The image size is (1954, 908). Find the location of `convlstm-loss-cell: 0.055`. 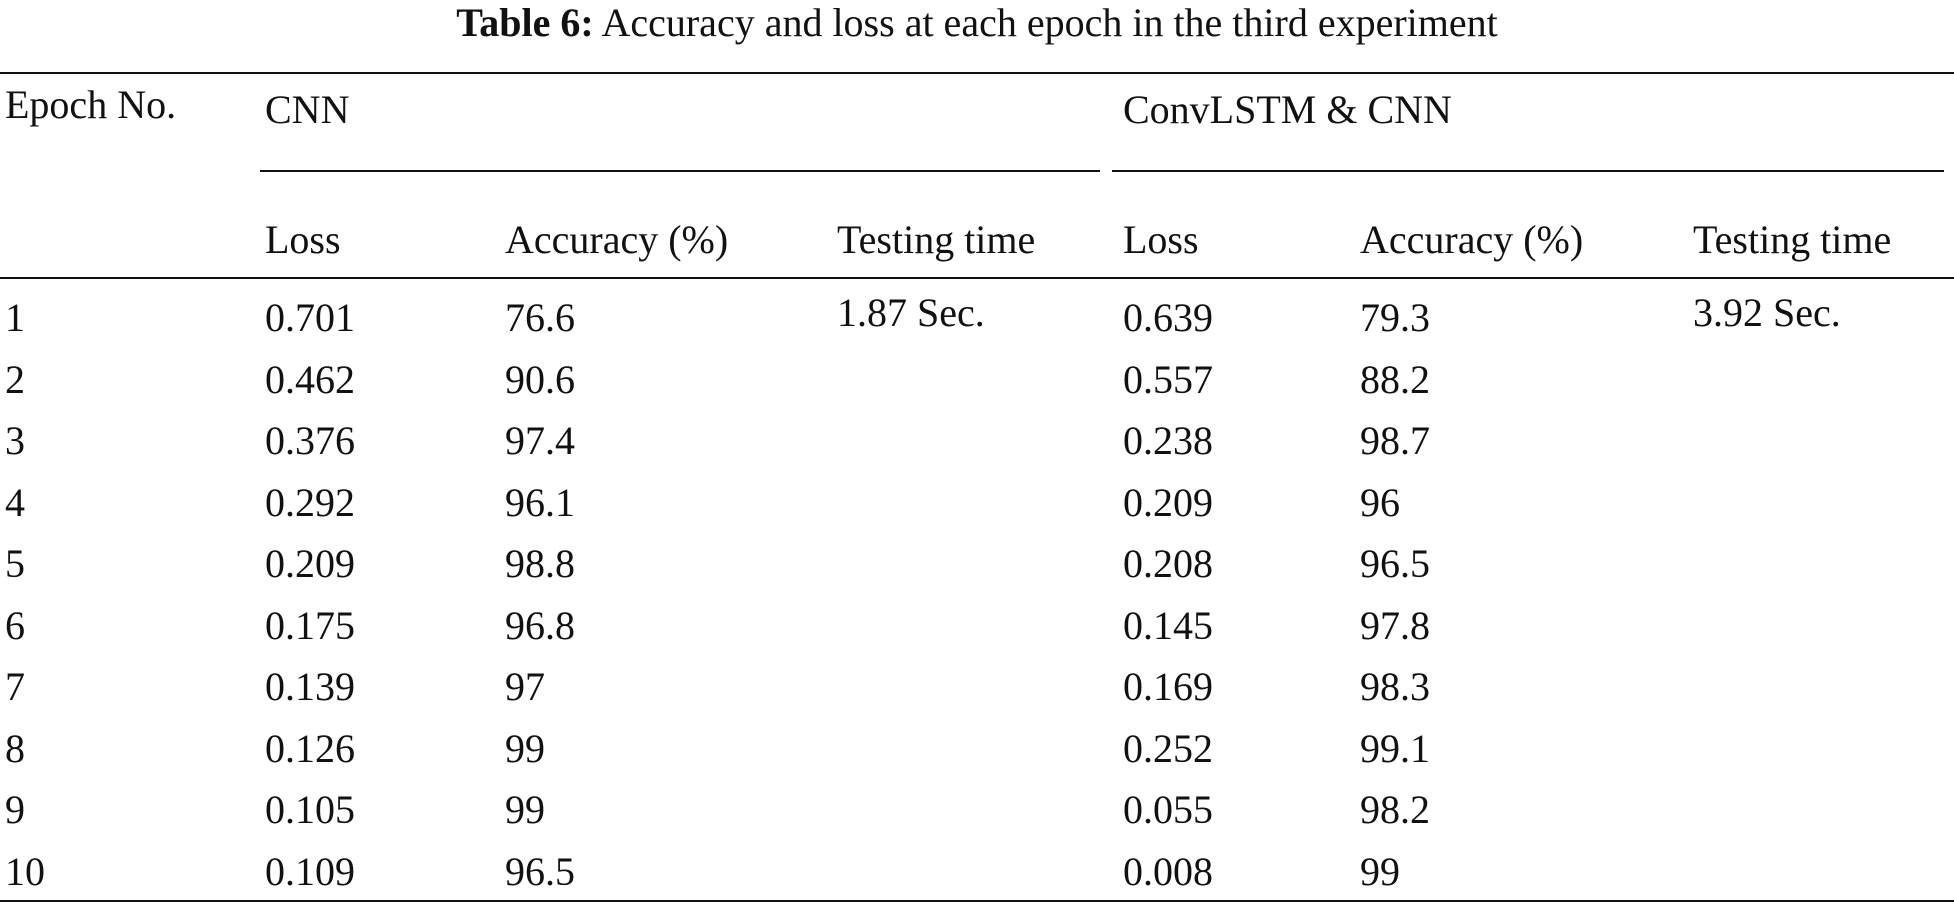

convlstm-loss-cell: 0.055 is located at coordinates (1168, 809).